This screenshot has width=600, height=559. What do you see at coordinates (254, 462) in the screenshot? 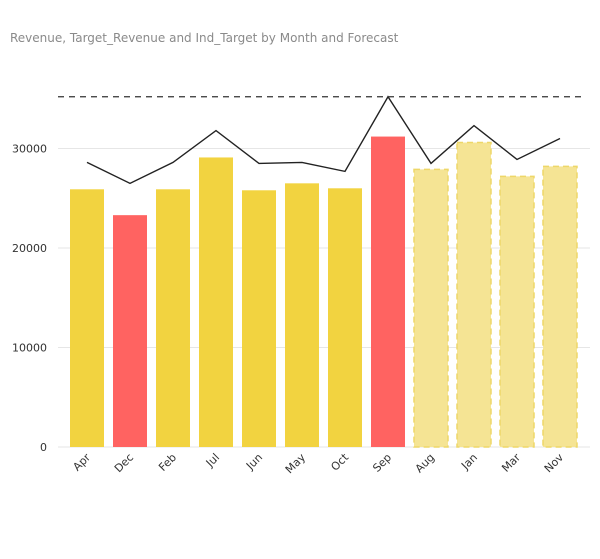
I see `x-tick-label: Jun` at bounding box center [254, 462].